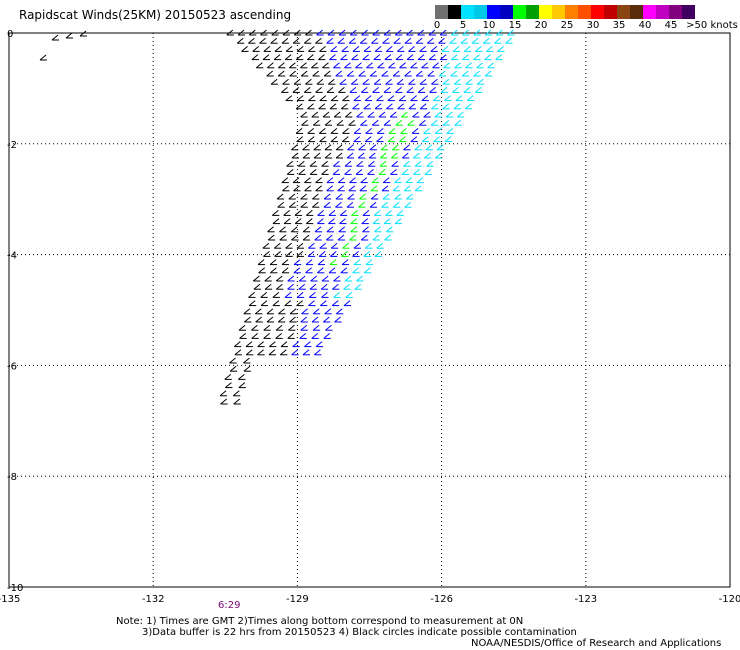 The height and width of the screenshot is (650, 740). I want to click on y-tick-label: -6, so click(12, 366).